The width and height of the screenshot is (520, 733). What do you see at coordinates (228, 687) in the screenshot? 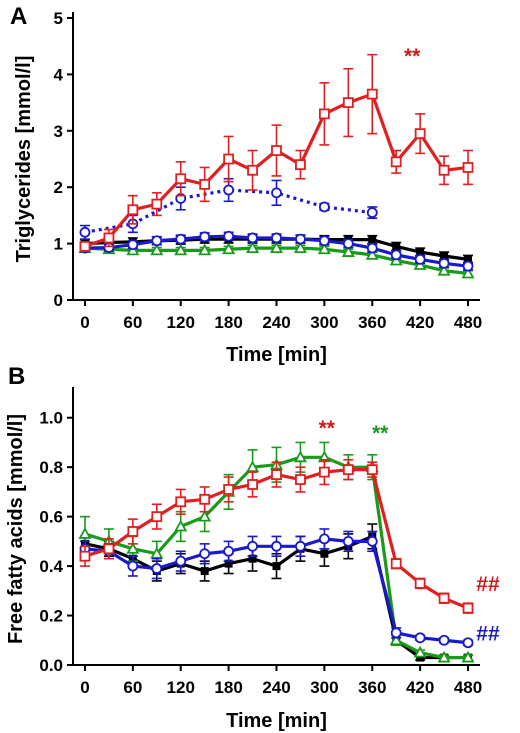
I see `x-tick-label: 180` at bounding box center [228, 687].